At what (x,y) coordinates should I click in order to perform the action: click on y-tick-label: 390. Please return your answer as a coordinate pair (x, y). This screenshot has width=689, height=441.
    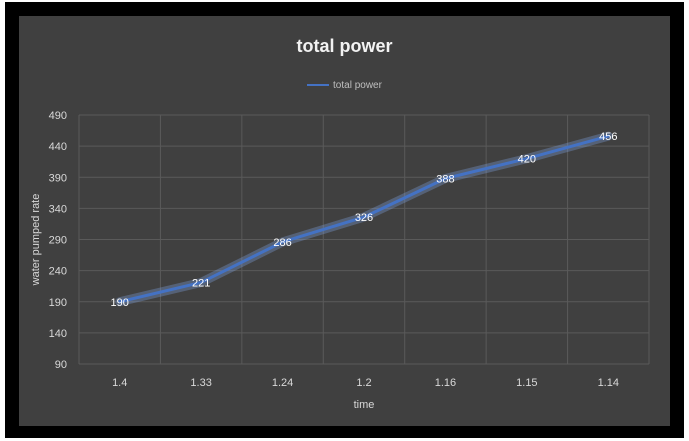
    Looking at the image, I should click on (58, 178).